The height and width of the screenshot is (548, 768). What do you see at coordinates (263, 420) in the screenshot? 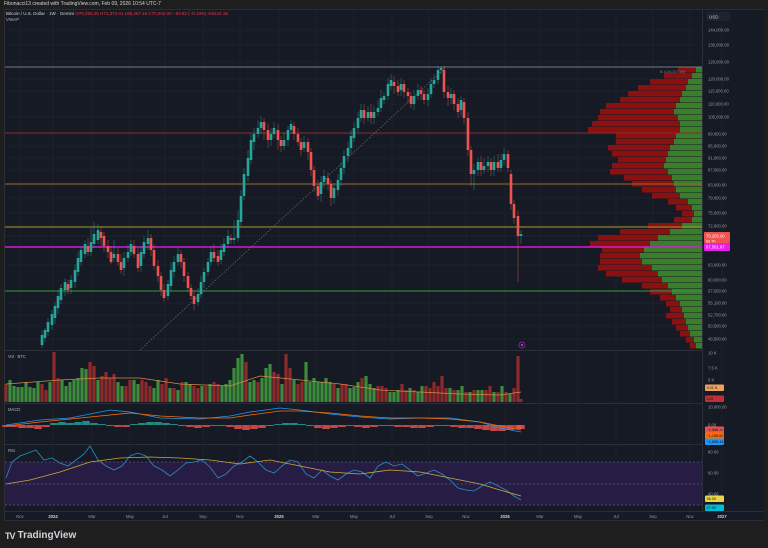
I see `macd-line` at bounding box center [263, 420].